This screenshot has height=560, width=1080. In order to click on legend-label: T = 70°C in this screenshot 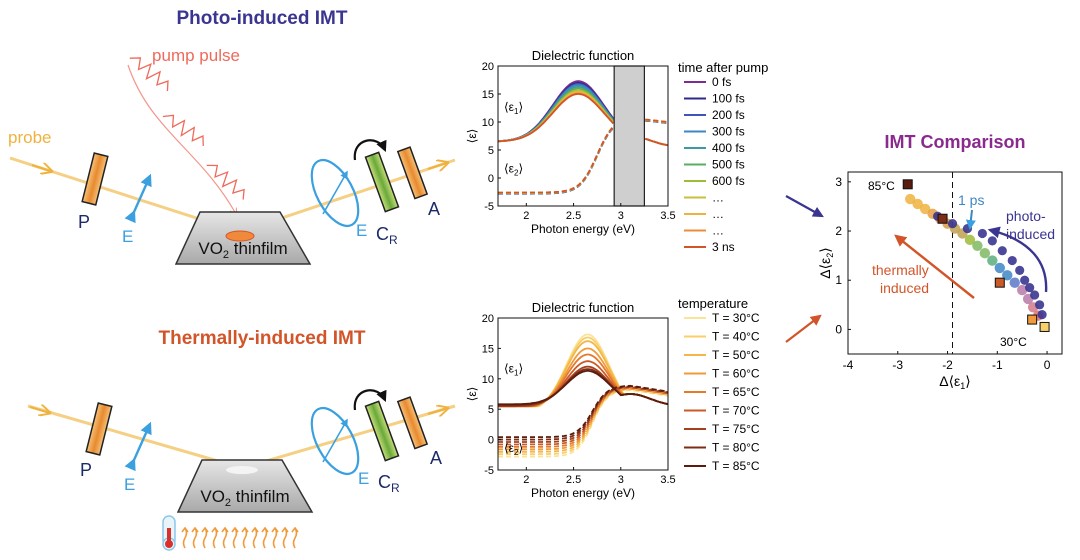, I will do `click(736, 411)`.